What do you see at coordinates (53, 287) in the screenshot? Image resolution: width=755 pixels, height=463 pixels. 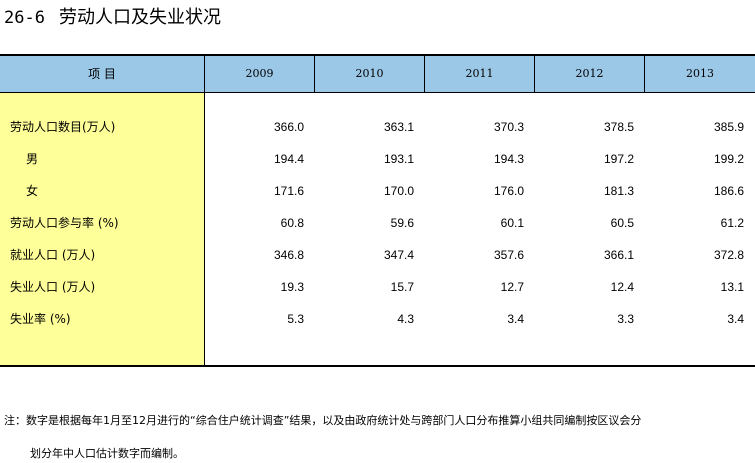 I see `row-label: 失业人口 (万人)` at bounding box center [53, 287].